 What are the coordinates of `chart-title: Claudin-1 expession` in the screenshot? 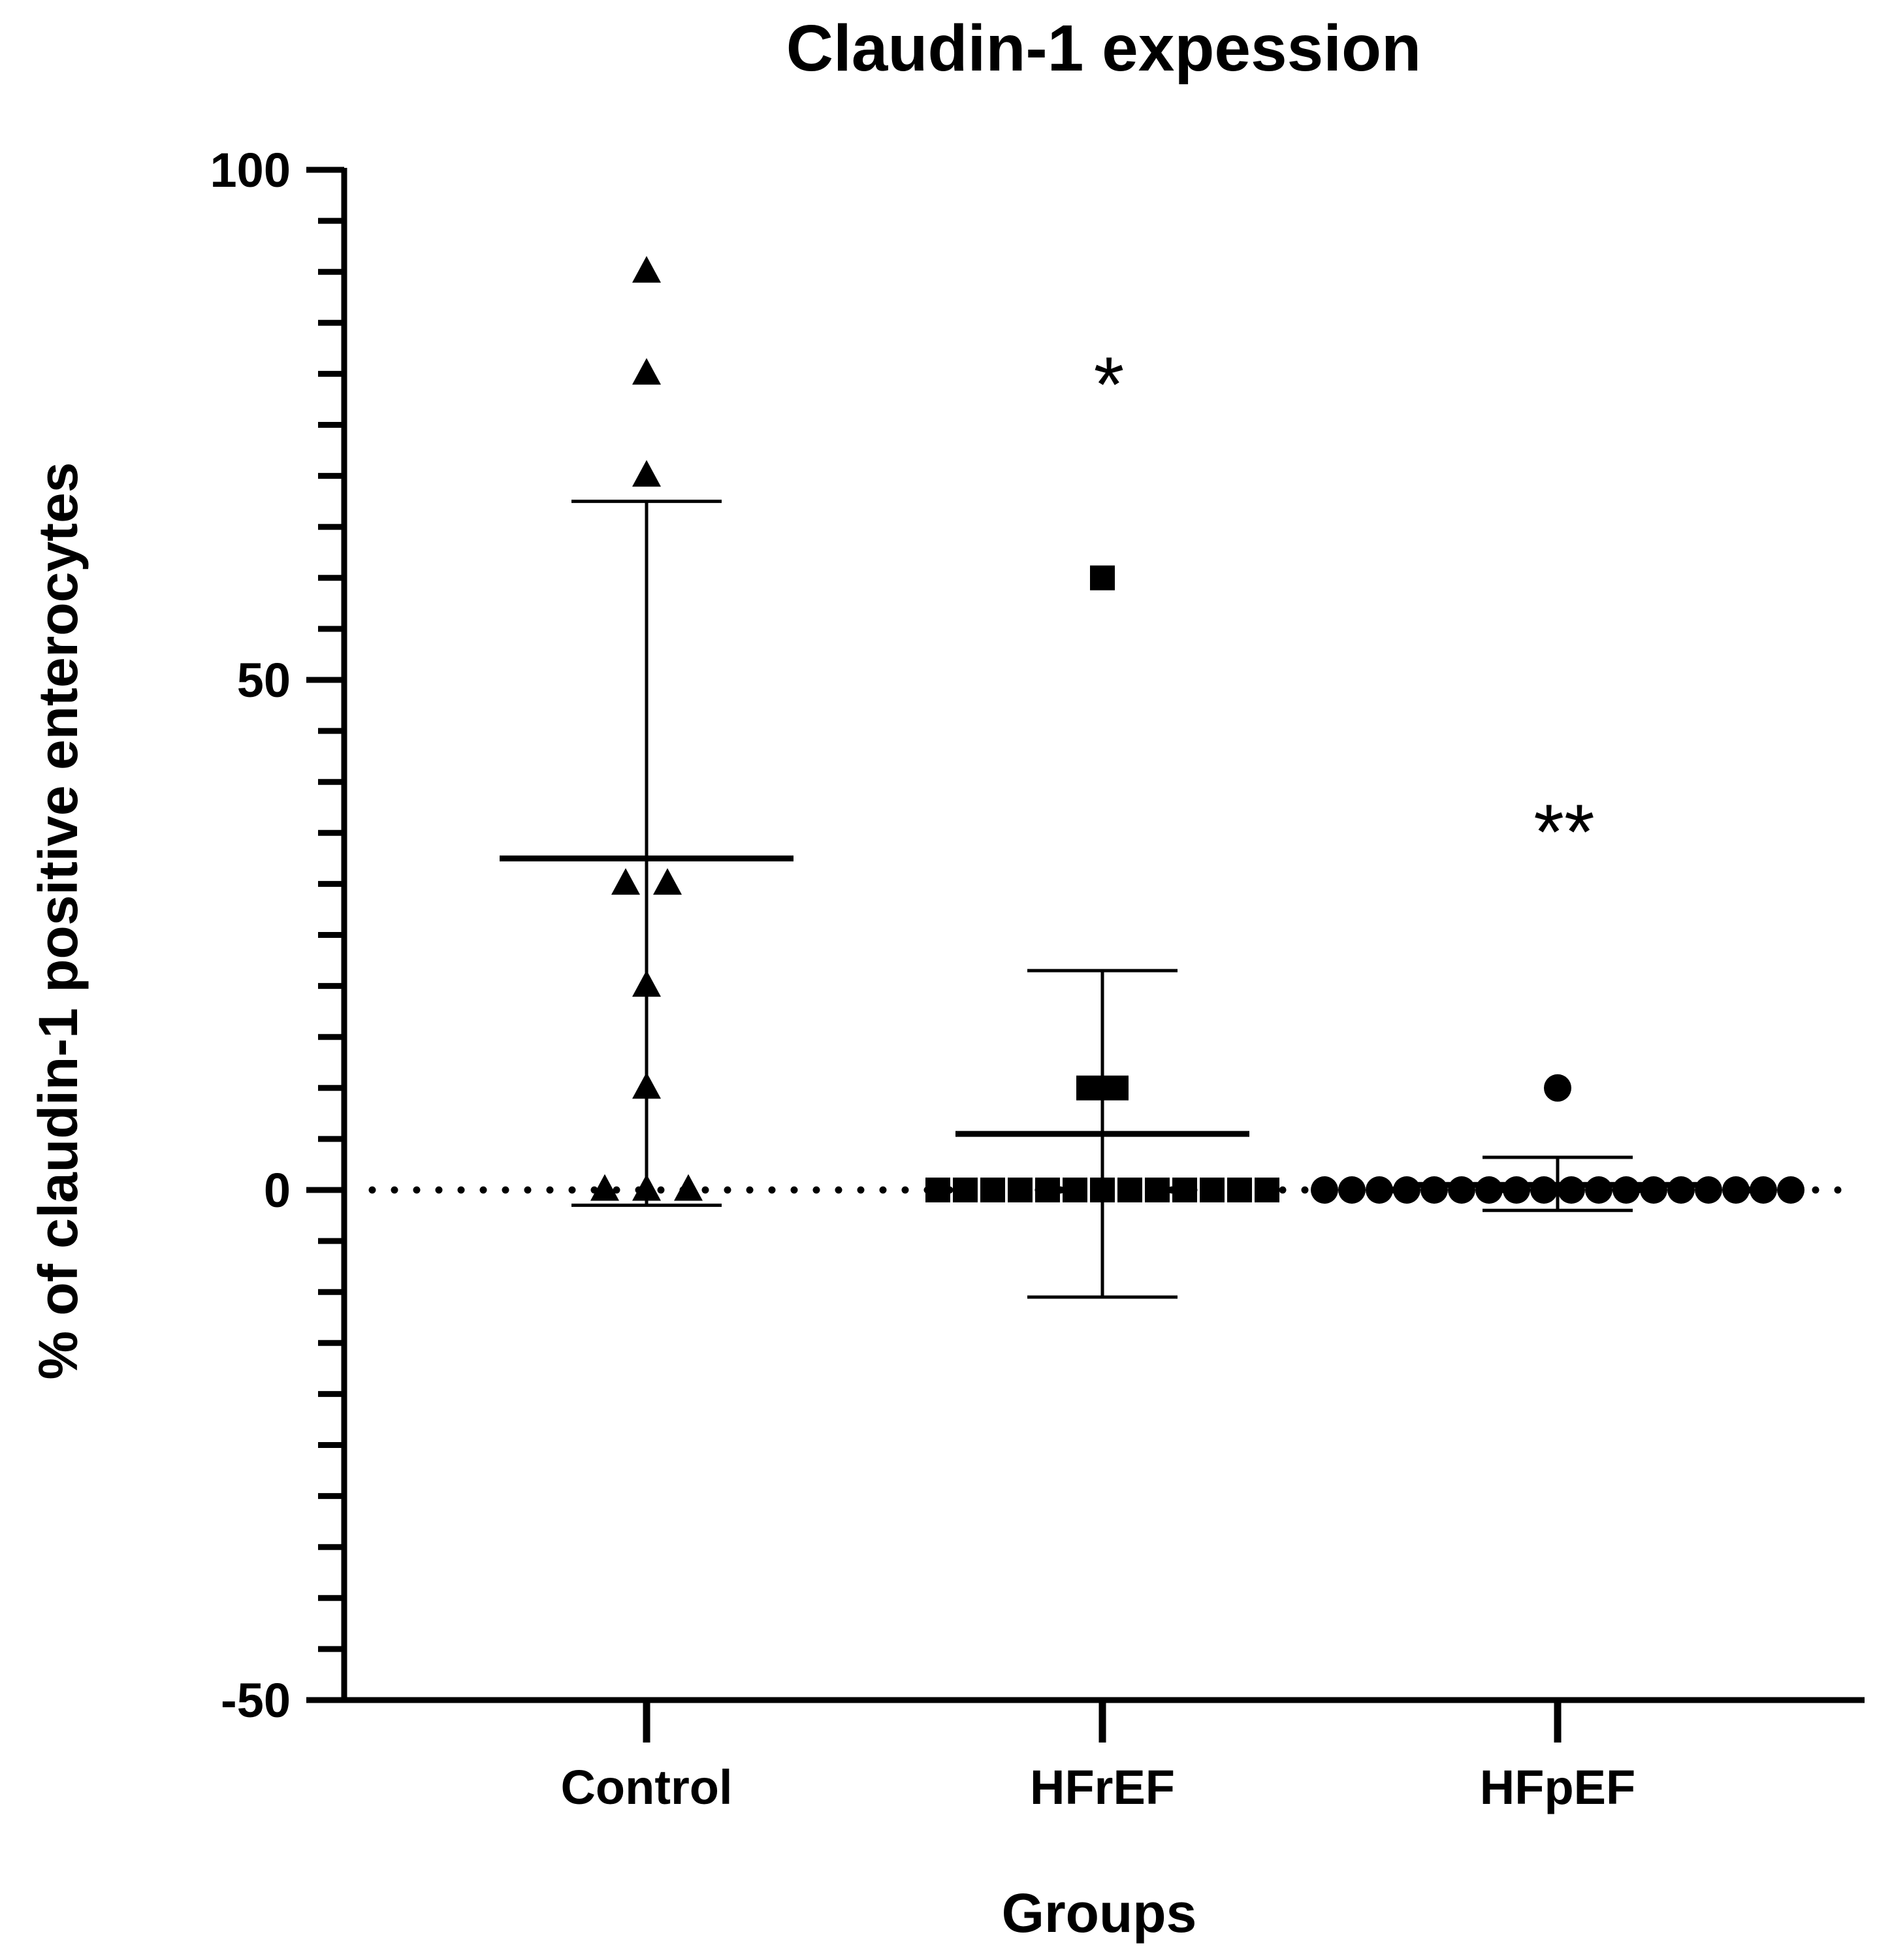 It's located at (1103, 49).